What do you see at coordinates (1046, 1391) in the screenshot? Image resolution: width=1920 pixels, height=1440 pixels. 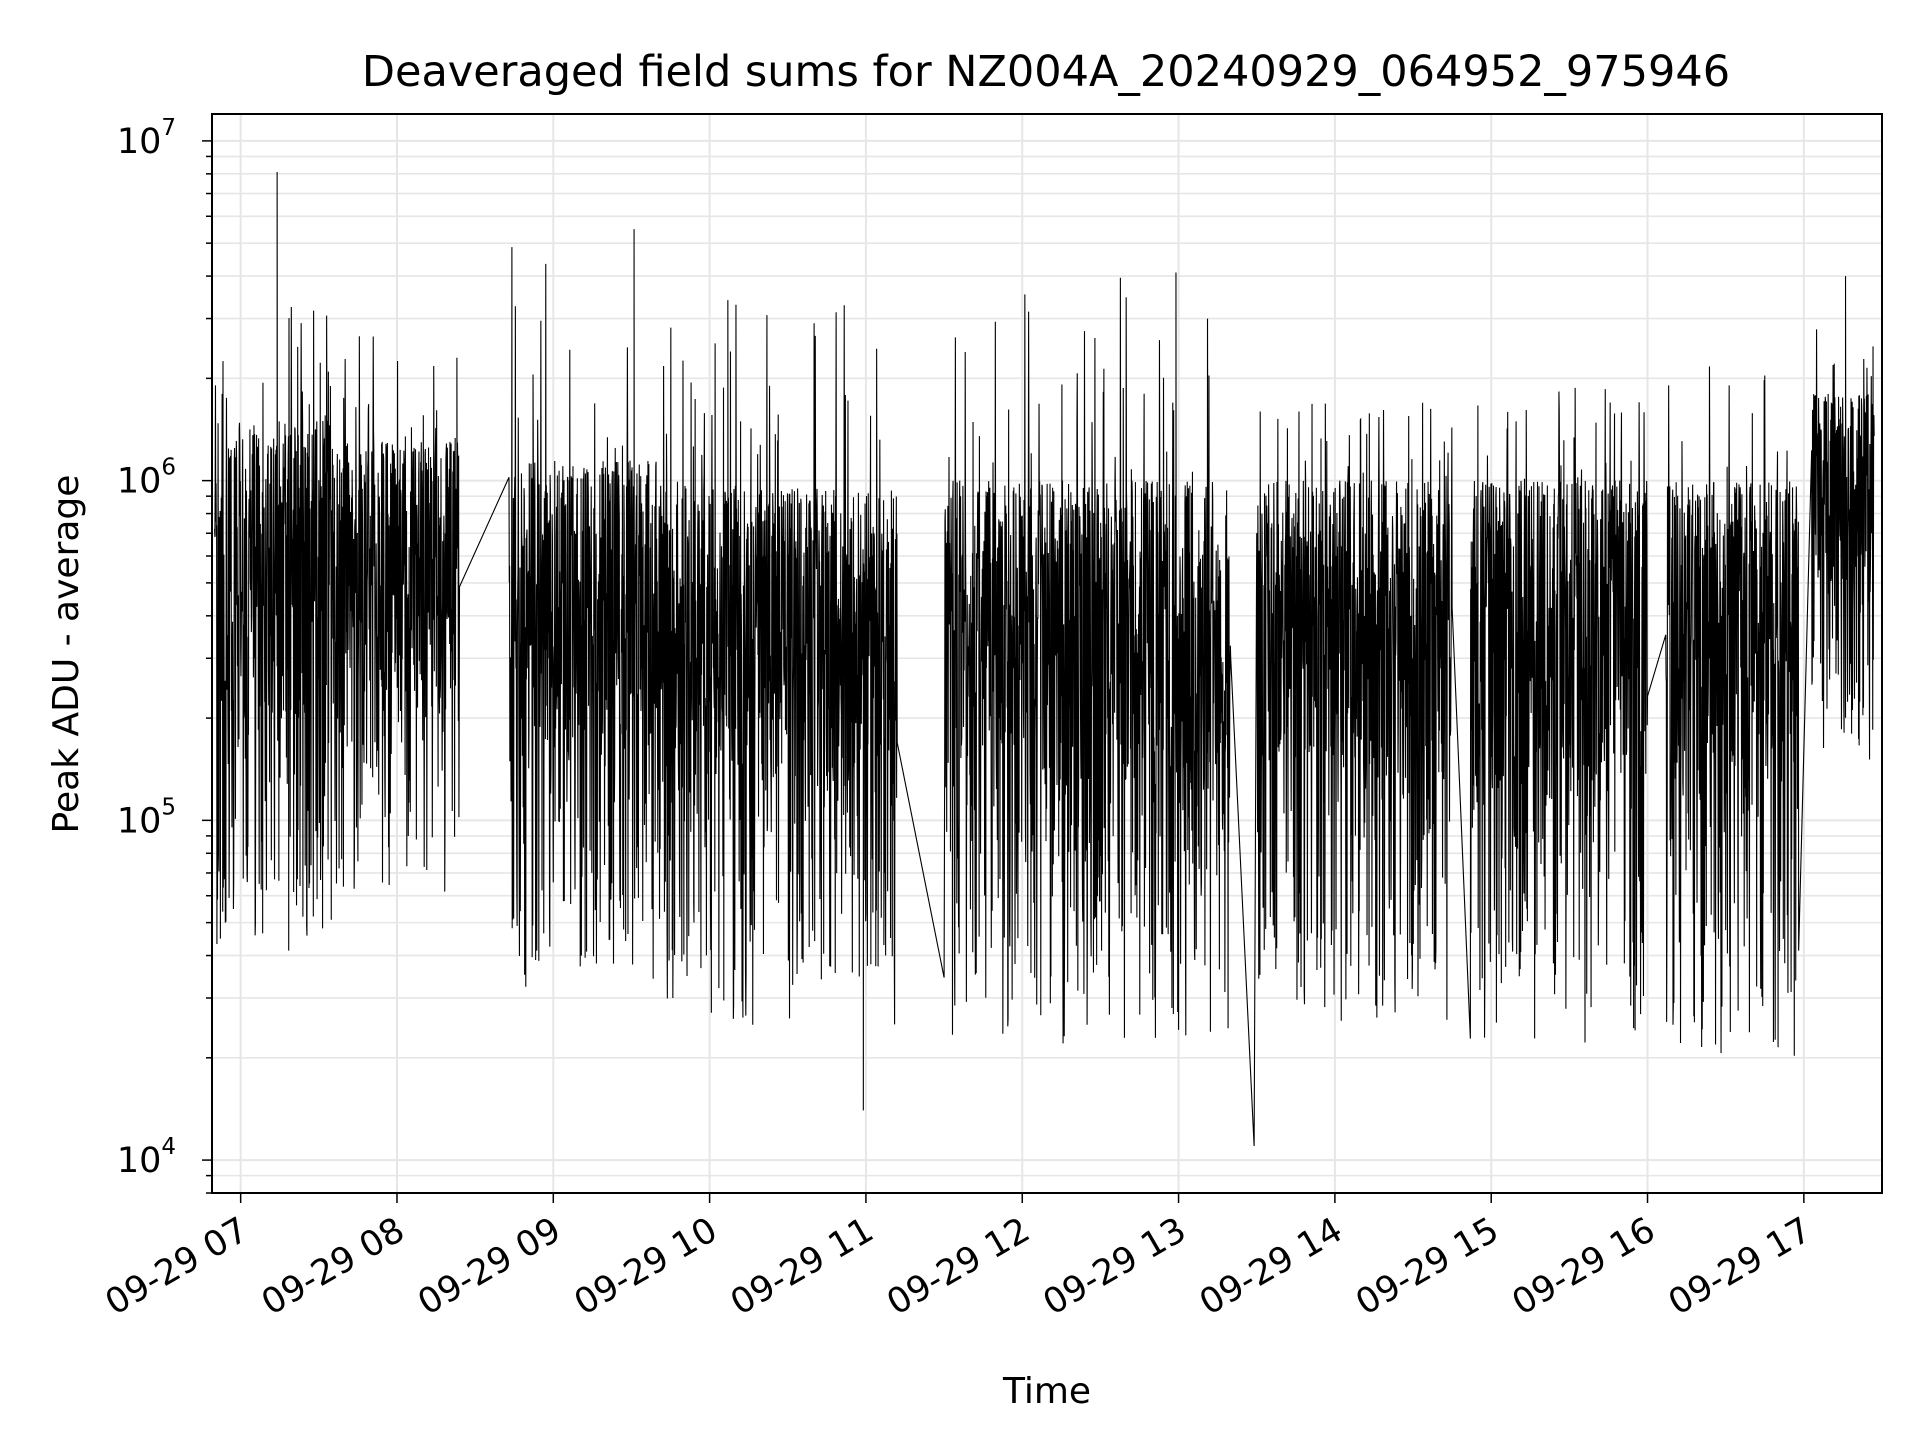 I see `x-axis-label: Time` at bounding box center [1046, 1391].